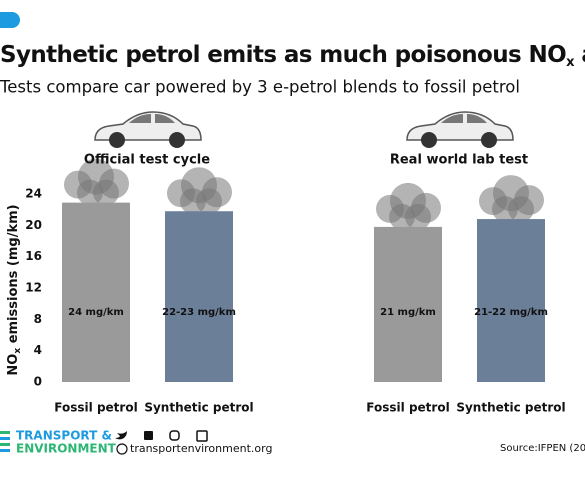 The width and height of the screenshot is (585, 488). I want to click on y-tick-label: 4, so click(38, 350).